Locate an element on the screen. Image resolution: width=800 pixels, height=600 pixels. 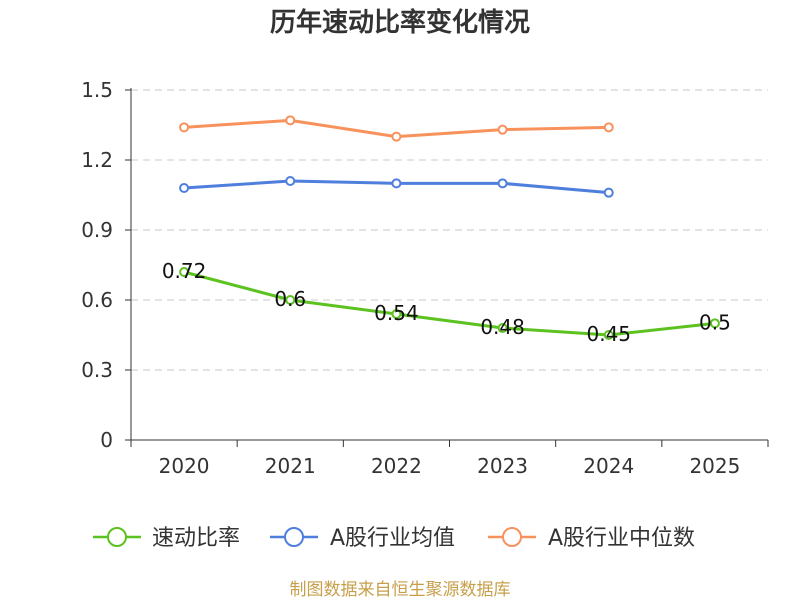
legend-item-industry-median: A股行业中位数 is located at coordinates (591, 538).